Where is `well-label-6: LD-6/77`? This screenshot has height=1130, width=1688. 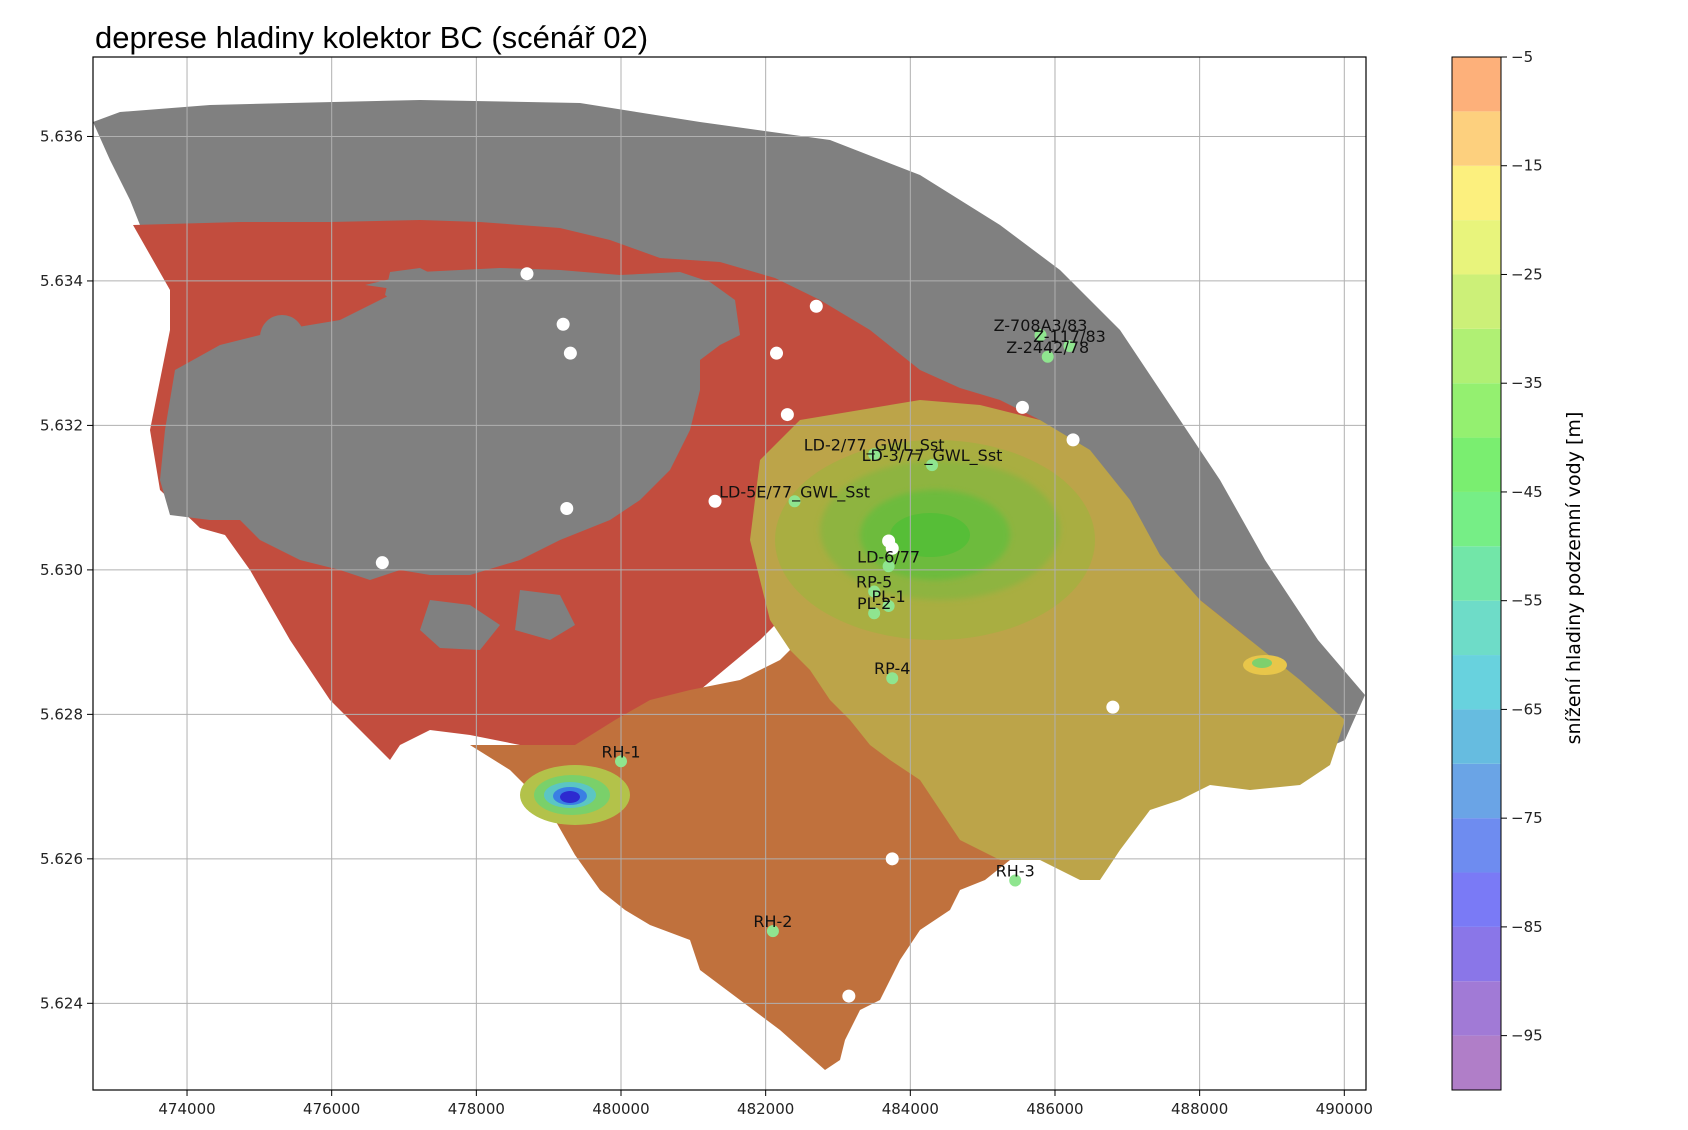
well-label-6: LD-6/77 is located at coordinates (888, 556).